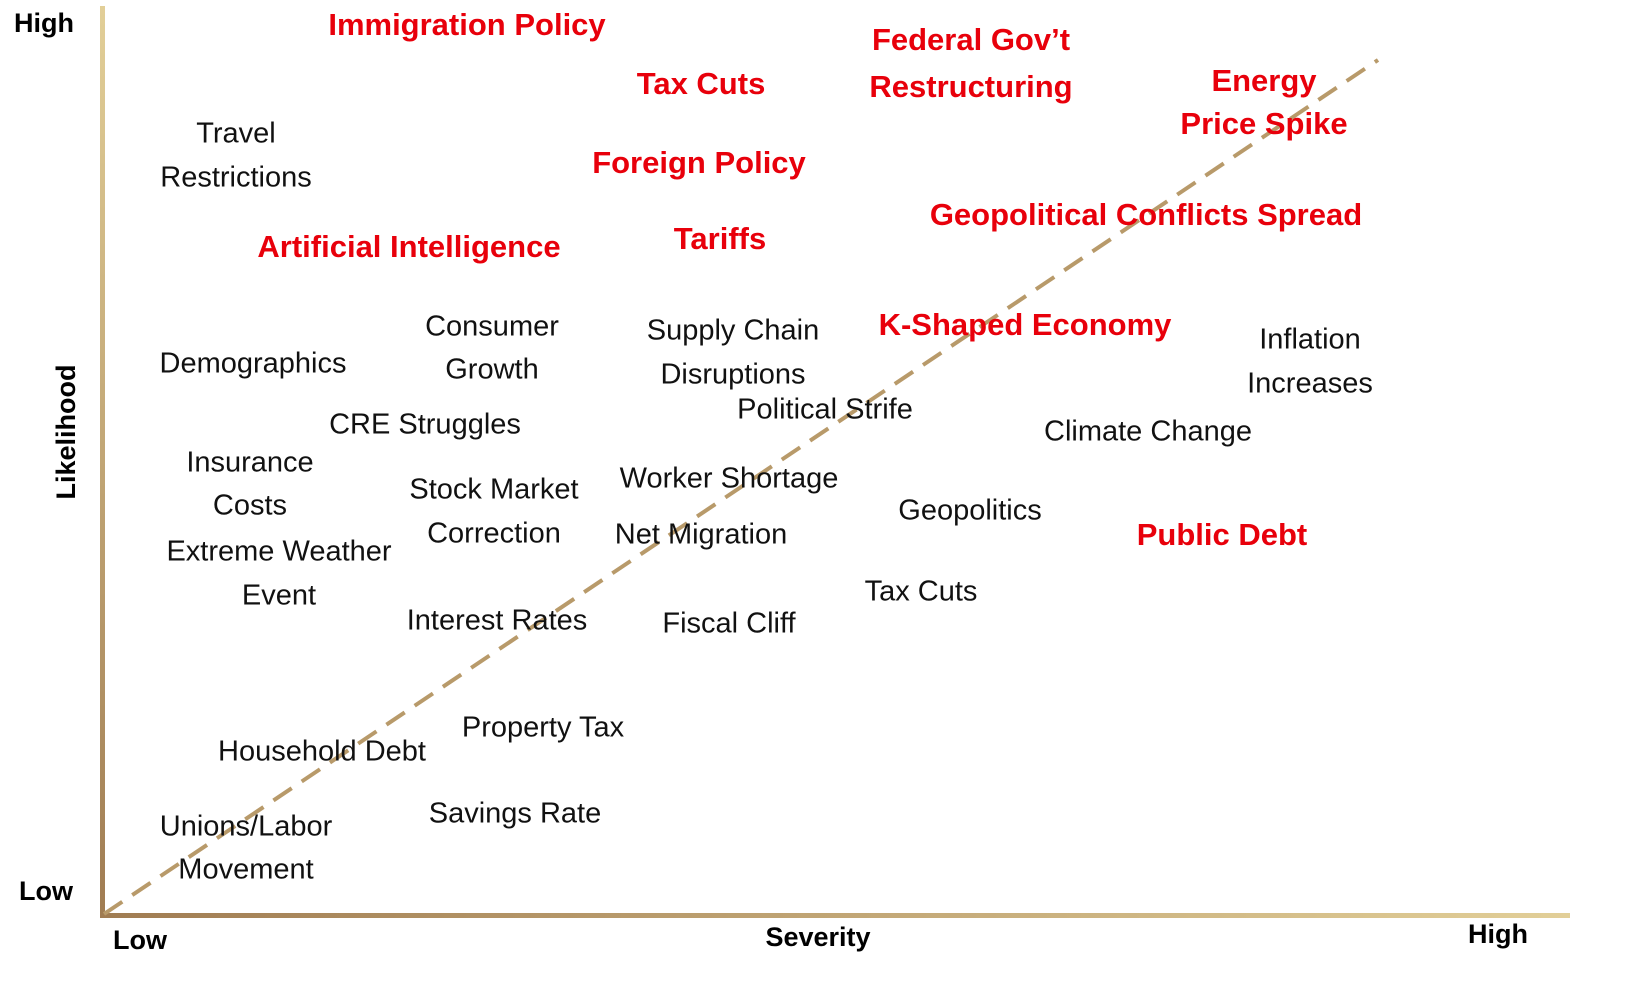 The image size is (1627, 993). What do you see at coordinates (971, 39) in the screenshot?
I see `key-risk-label: Federal Gov’t` at bounding box center [971, 39].